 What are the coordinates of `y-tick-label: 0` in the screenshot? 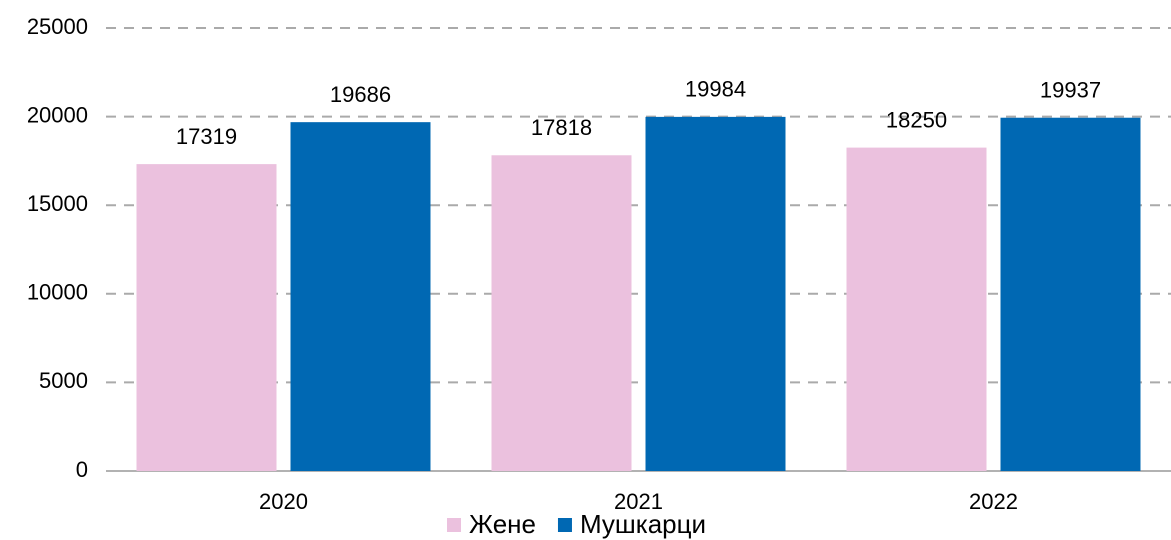 It's located at (82, 469).